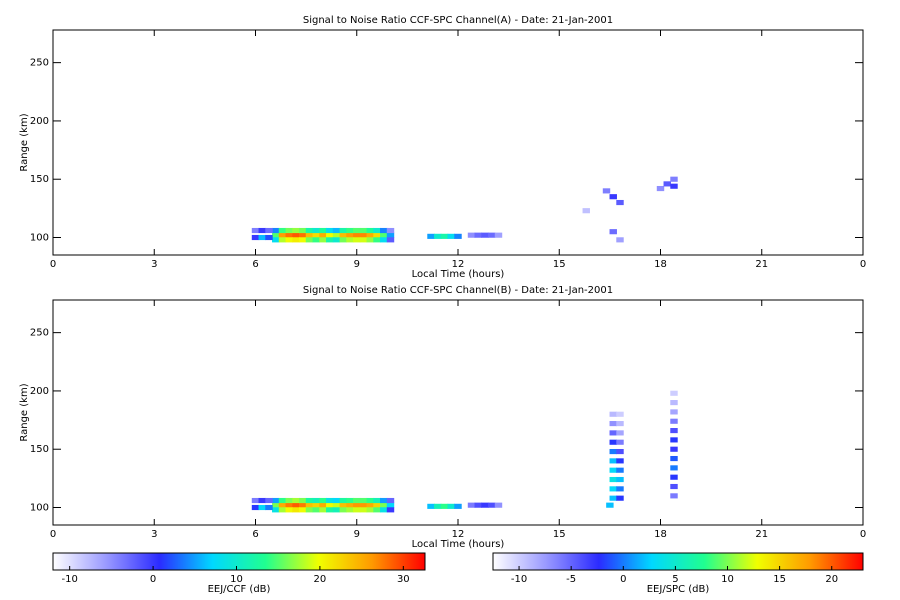 This screenshot has height=600, width=900. Describe the element at coordinates (660, 534) in the screenshot. I see `x-tick-label: 18` at that location.